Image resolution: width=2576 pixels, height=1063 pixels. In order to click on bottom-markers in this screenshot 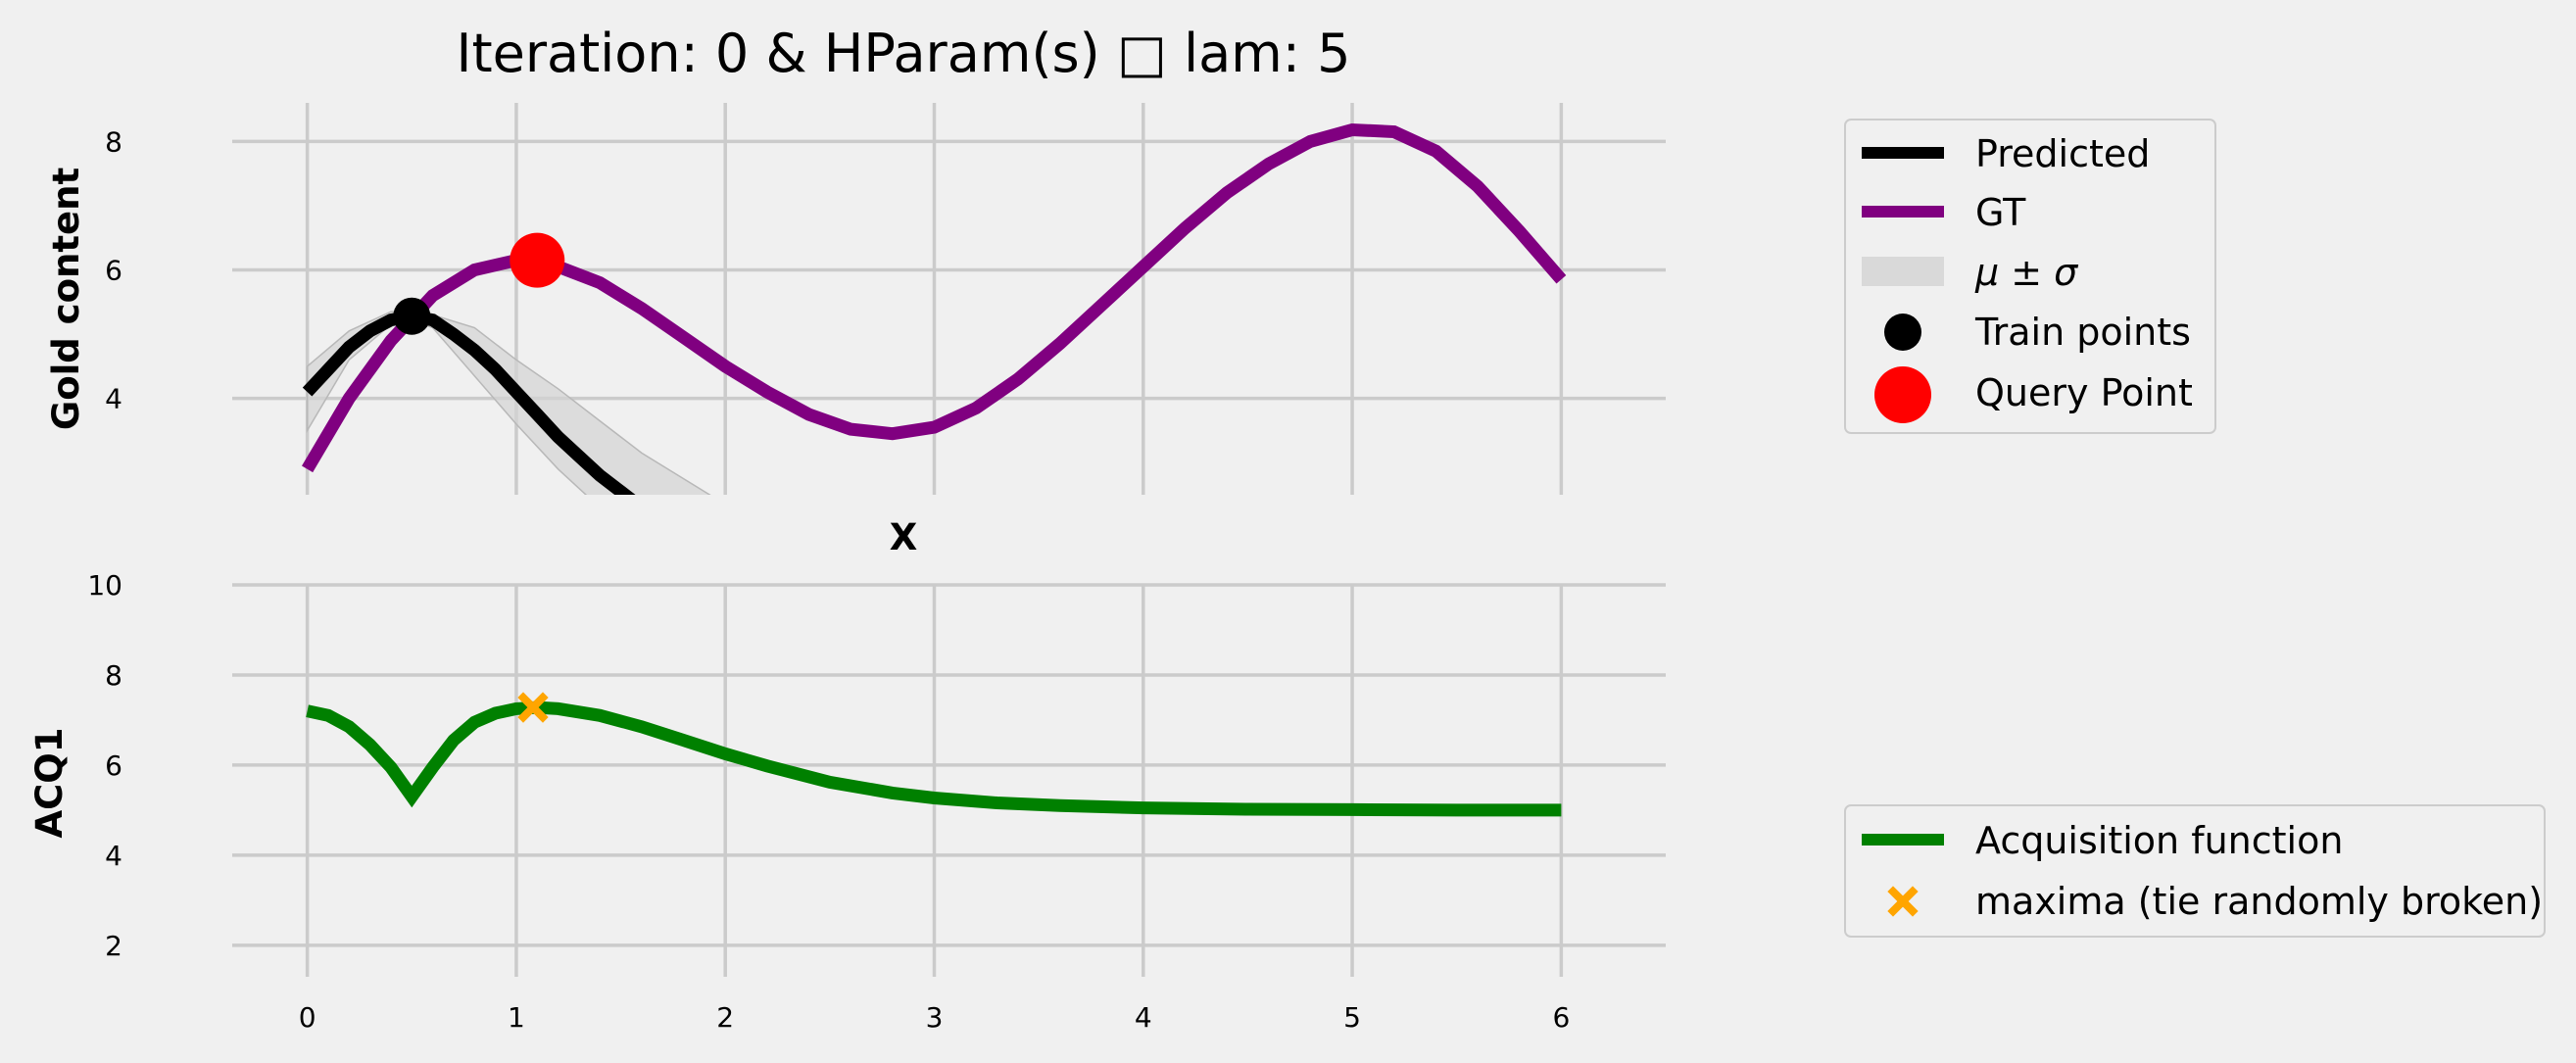, I will do `click(533, 707)`.